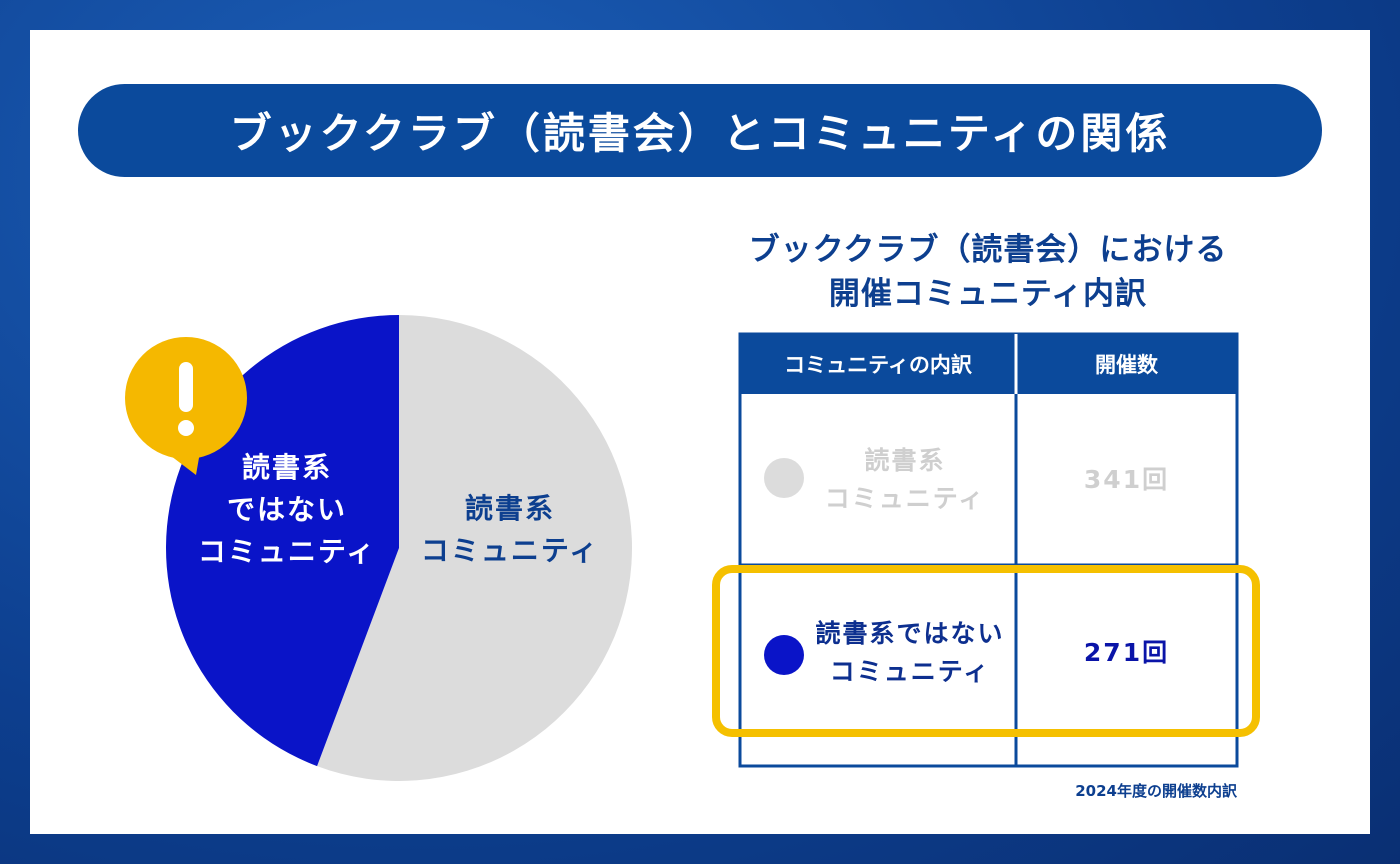 This screenshot has height=864, width=1400. Describe the element at coordinates (186, 406) in the screenshot. I see `alert-bubble` at that location.